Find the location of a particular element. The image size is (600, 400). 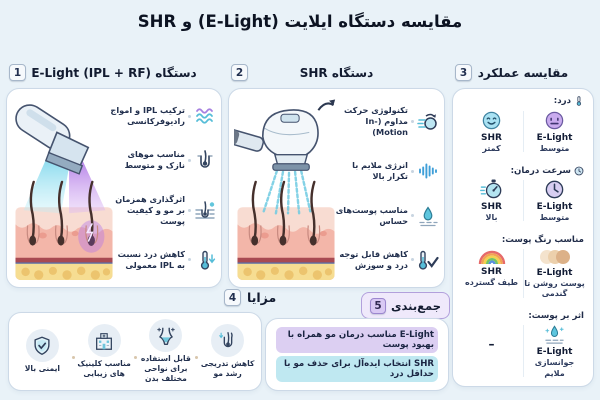

comparison-section-title: مقایسه عملکرد is located at coordinates (523, 72).